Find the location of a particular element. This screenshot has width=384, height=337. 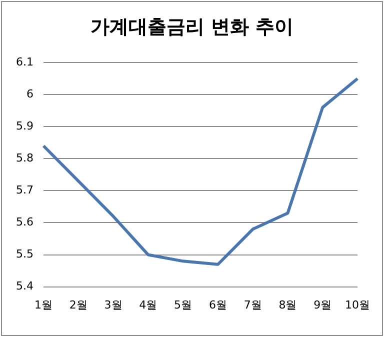

x-tick-label: 3월 is located at coordinates (113, 305).